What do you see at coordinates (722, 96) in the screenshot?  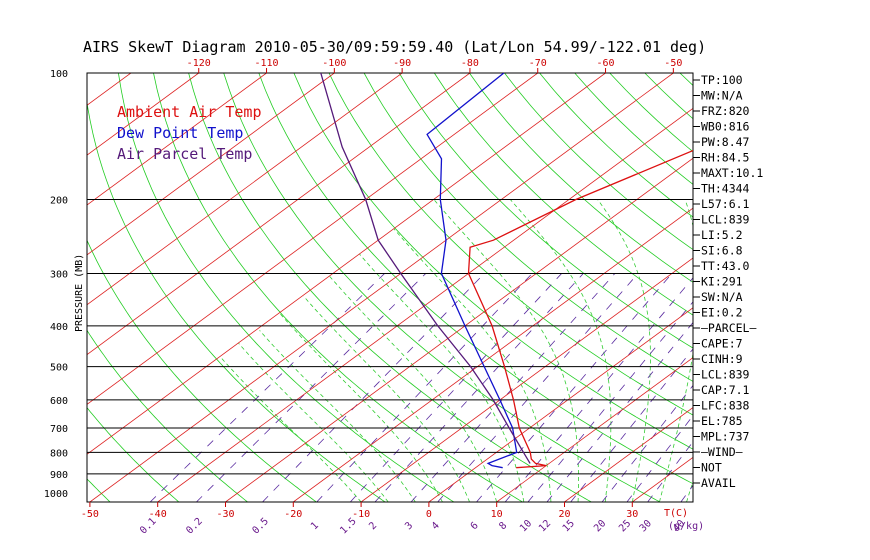 I see `index-value: MW:N/A` at bounding box center [722, 96].